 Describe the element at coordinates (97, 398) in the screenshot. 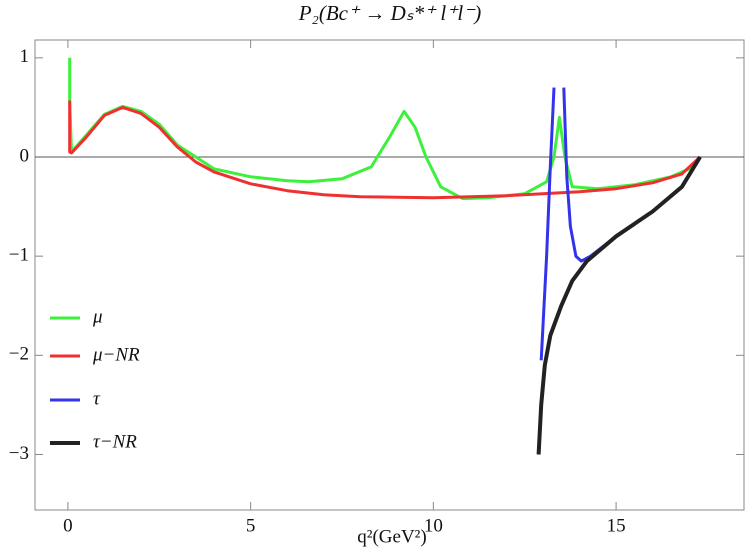

I see `legend-label: τ` at that location.